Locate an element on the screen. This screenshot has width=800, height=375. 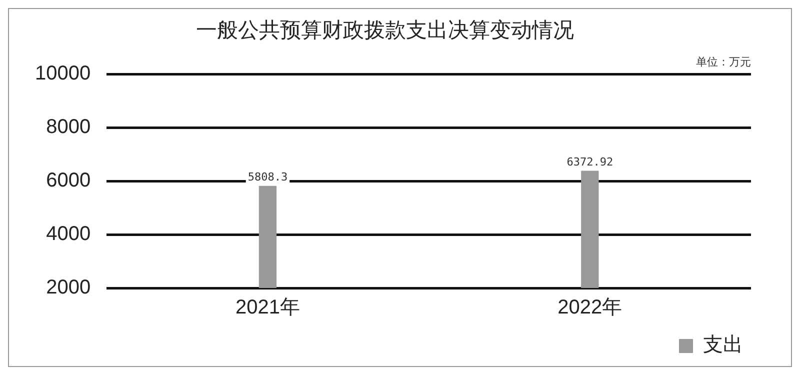
y-tick-label: 10000 is located at coordinates (62, 73).